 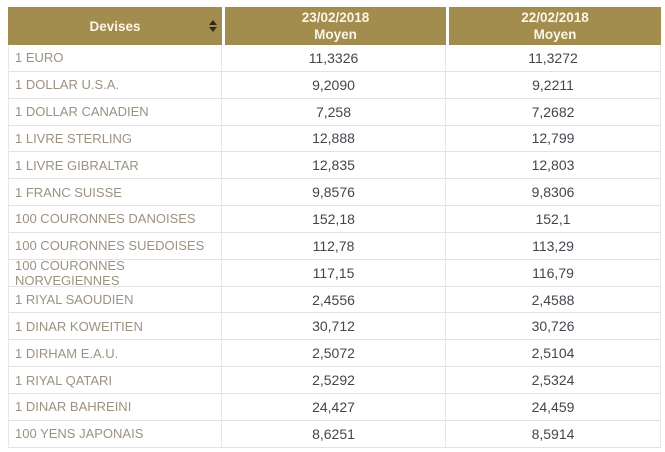 What do you see at coordinates (115, 406) in the screenshot?
I see `currency-name: 1 DINAR BAHREINI` at bounding box center [115, 406].